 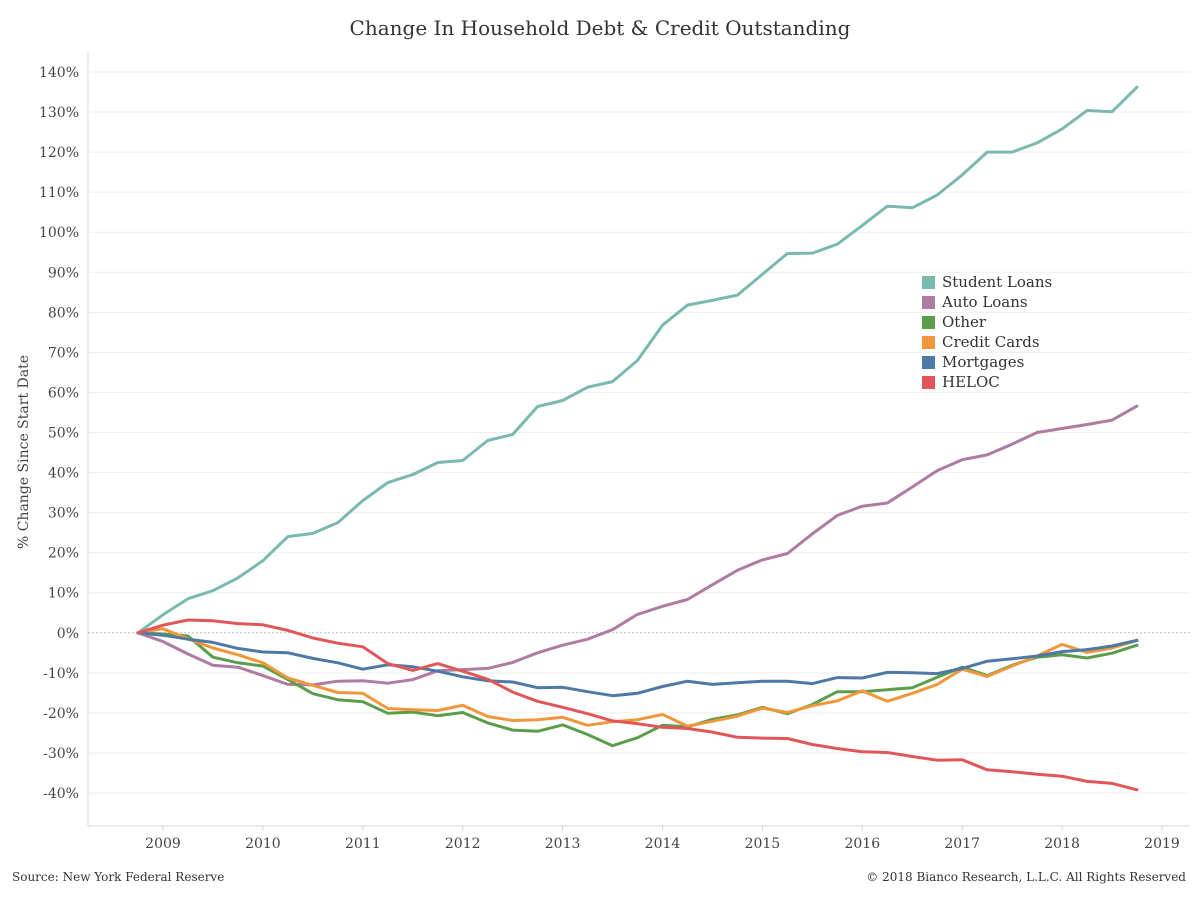 What do you see at coordinates (63, 594) in the screenshot?
I see `y-tick-label: 10%` at bounding box center [63, 594].